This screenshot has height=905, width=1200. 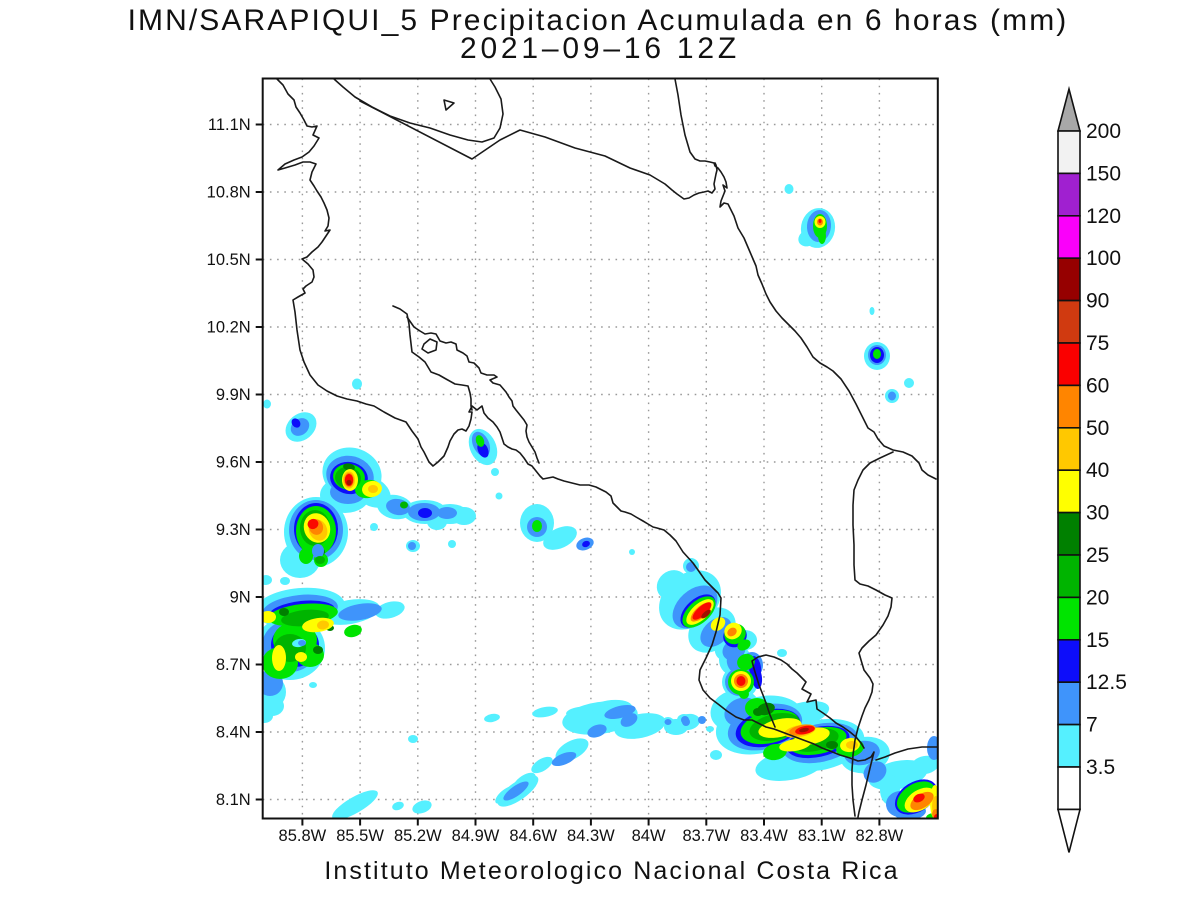 I want to click on svg-text: 150, so click(x=1103, y=173).